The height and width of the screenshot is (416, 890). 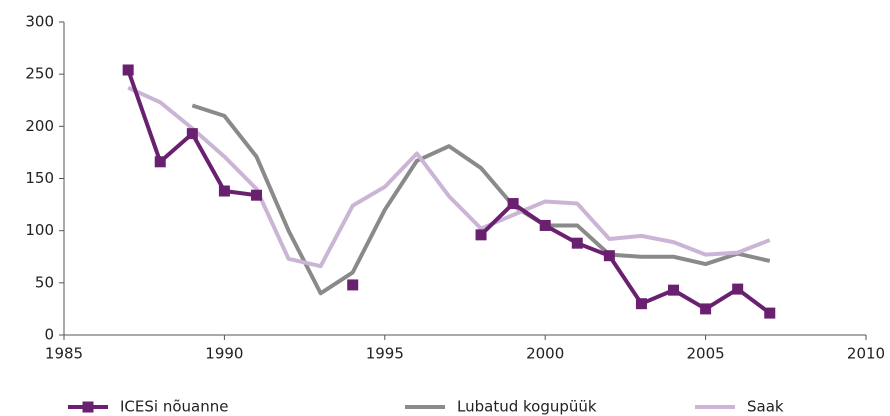 What do you see at coordinates (385, 354) in the screenshot?
I see `x-tick-label: 1995` at bounding box center [385, 354].